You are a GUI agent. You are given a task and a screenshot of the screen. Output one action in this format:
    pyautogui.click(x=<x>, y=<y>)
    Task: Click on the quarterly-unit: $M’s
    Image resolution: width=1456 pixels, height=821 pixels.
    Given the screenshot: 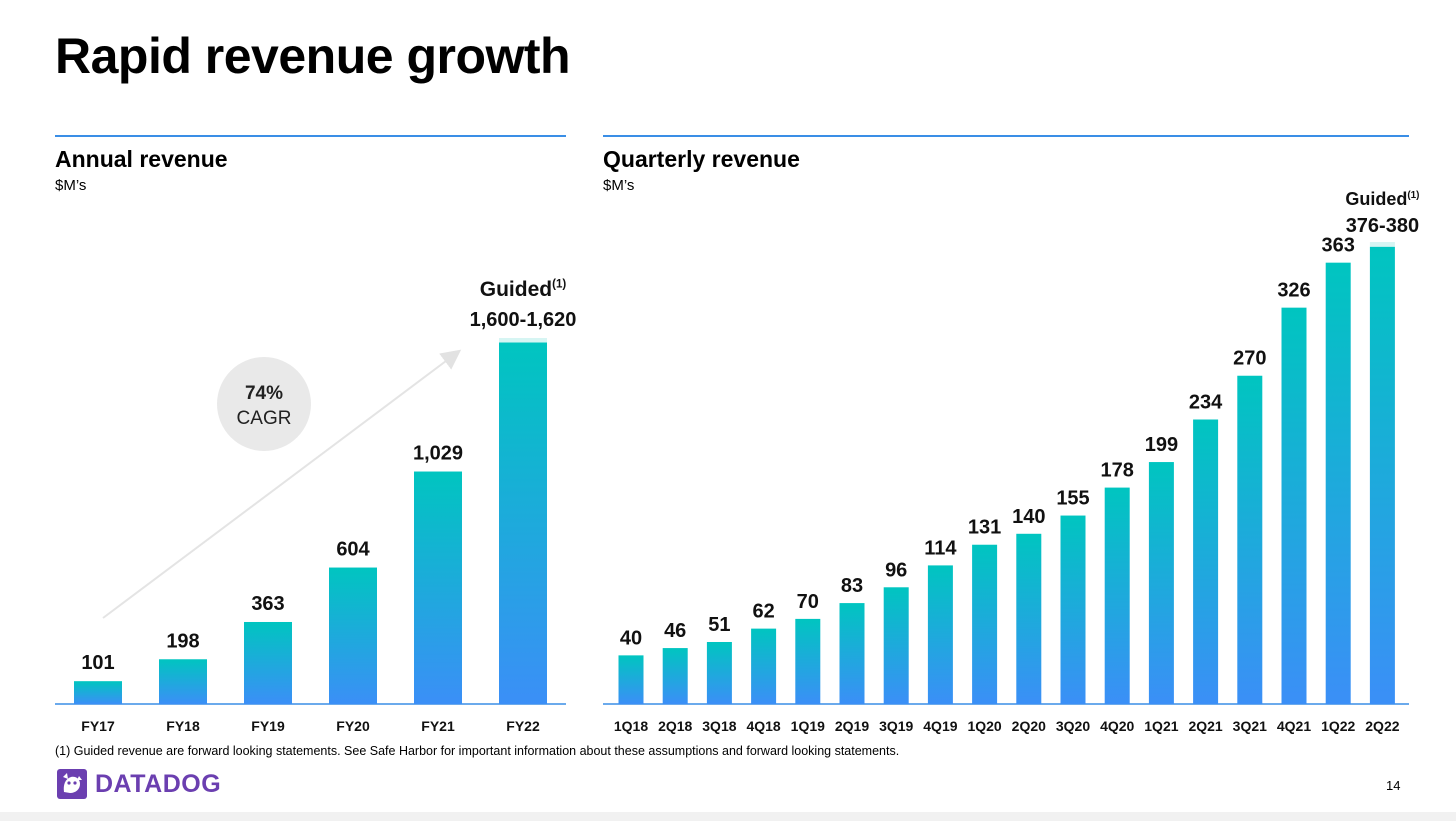 What is the action you would take?
    pyautogui.click(x=619, y=185)
    